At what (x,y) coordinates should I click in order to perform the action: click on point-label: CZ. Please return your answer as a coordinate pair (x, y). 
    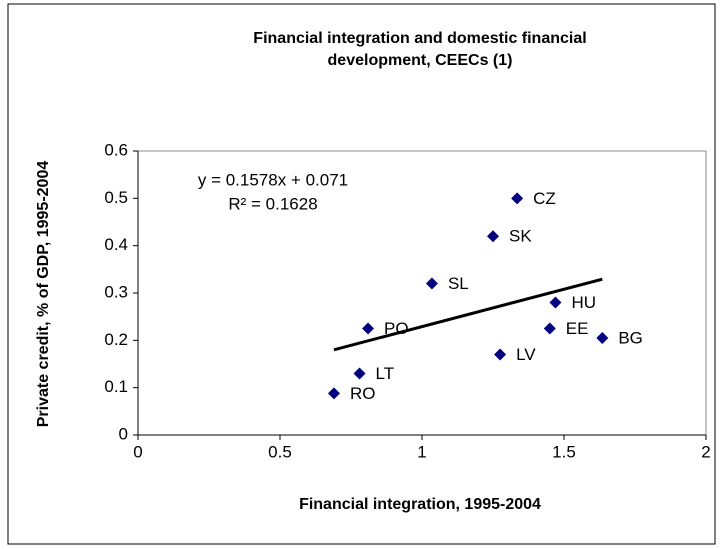
    Looking at the image, I should click on (544, 198).